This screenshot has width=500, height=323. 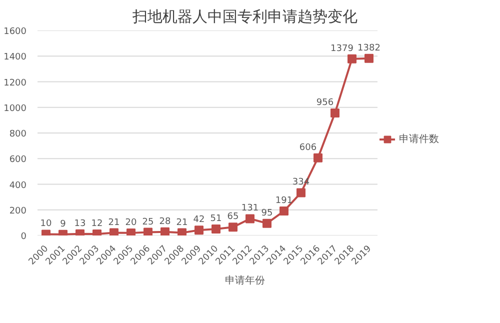 I want to click on data-label: 95, so click(x=267, y=213).